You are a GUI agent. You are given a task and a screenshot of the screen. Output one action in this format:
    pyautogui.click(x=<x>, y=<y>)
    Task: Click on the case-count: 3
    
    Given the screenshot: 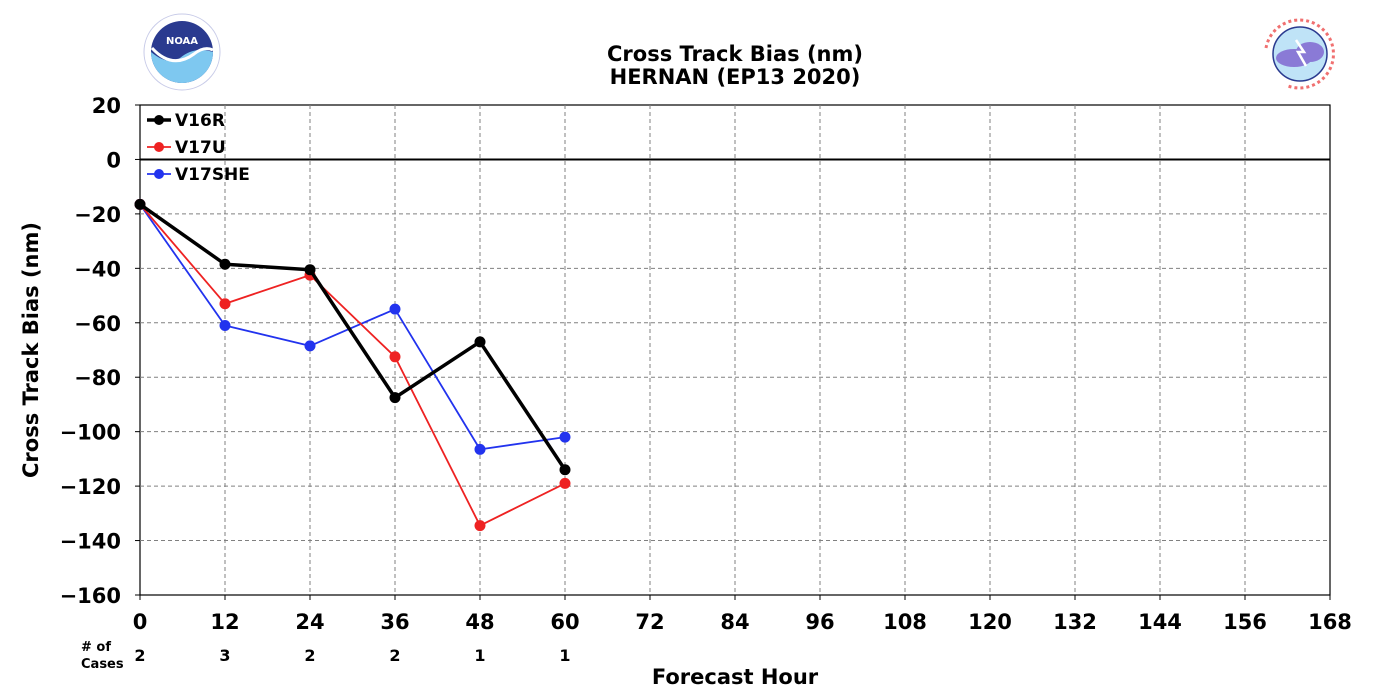 What is the action you would take?
    pyautogui.click(x=224, y=655)
    